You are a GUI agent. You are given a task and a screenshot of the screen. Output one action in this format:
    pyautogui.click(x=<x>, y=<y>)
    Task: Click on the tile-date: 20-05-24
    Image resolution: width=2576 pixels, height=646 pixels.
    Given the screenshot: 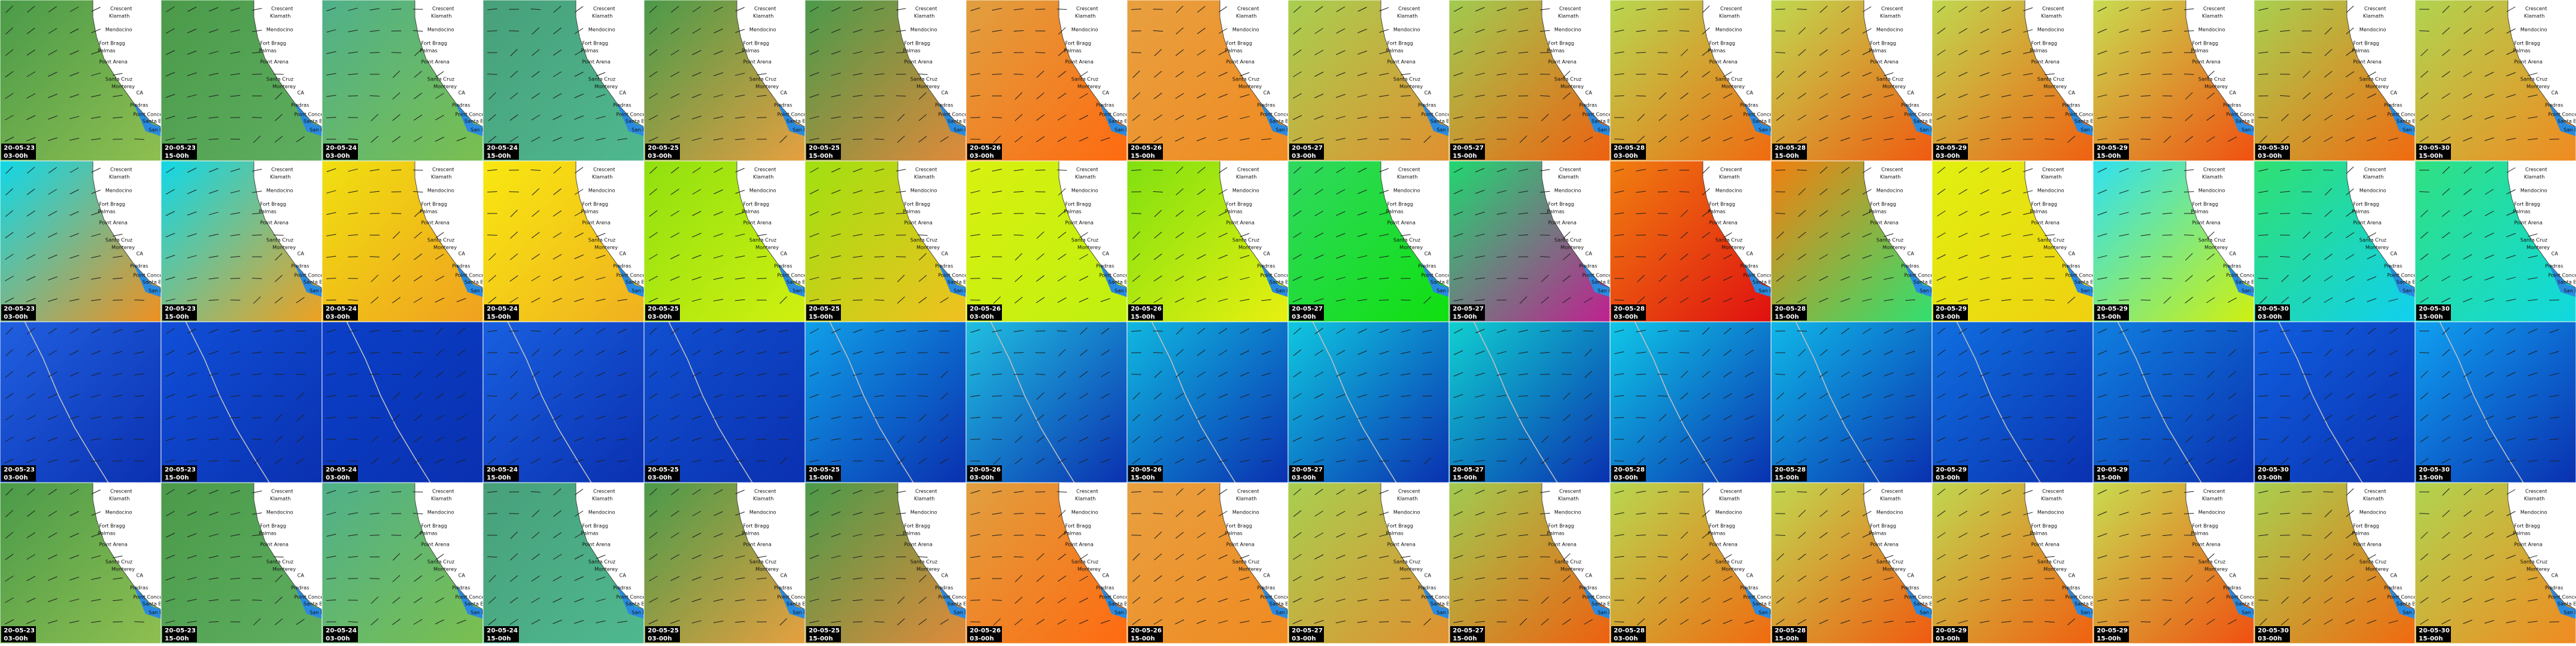 What is the action you would take?
    pyautogui.click(x=502, y=148)
    